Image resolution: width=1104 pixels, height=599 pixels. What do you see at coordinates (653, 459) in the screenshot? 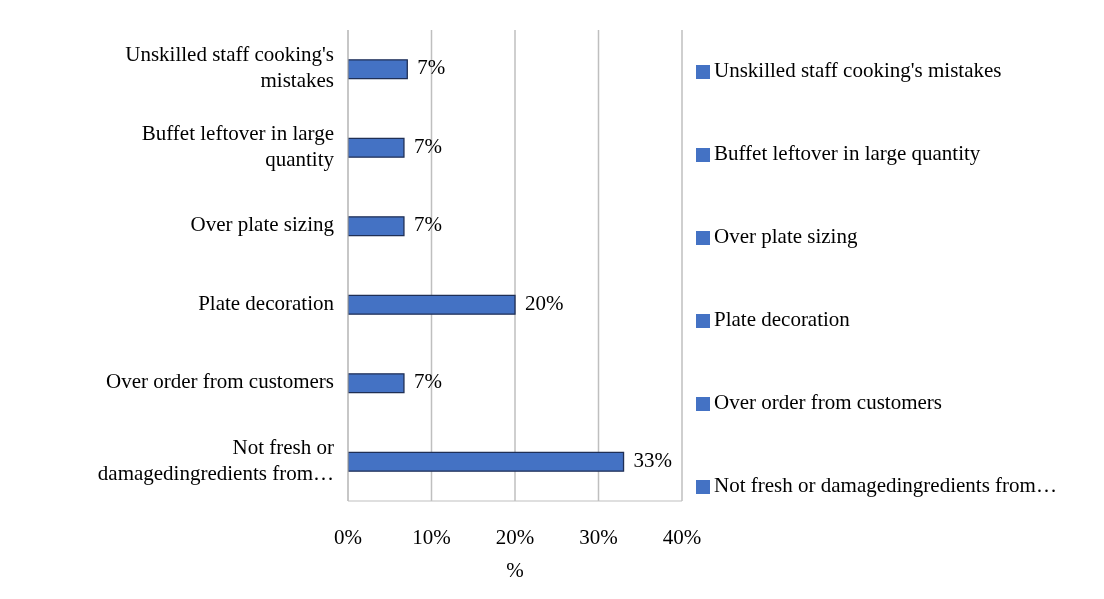
I see `data-label: 33%` at bounding box center [653, 459].